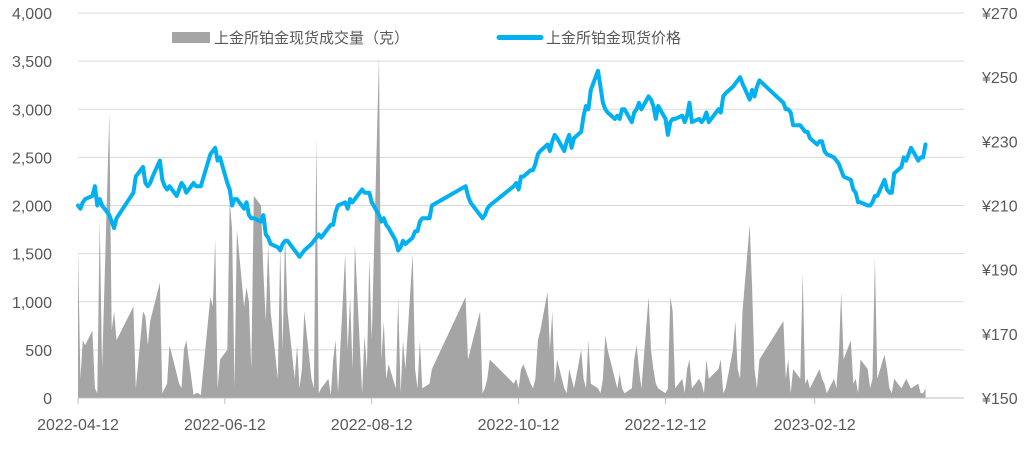 Image resolution: width=1036 pixels, height=458 pixels. I want to click on left-axis: 0 500 1,000 1,500 2,000 2,500 3,000 3,500 4,000, so click(32, 207).